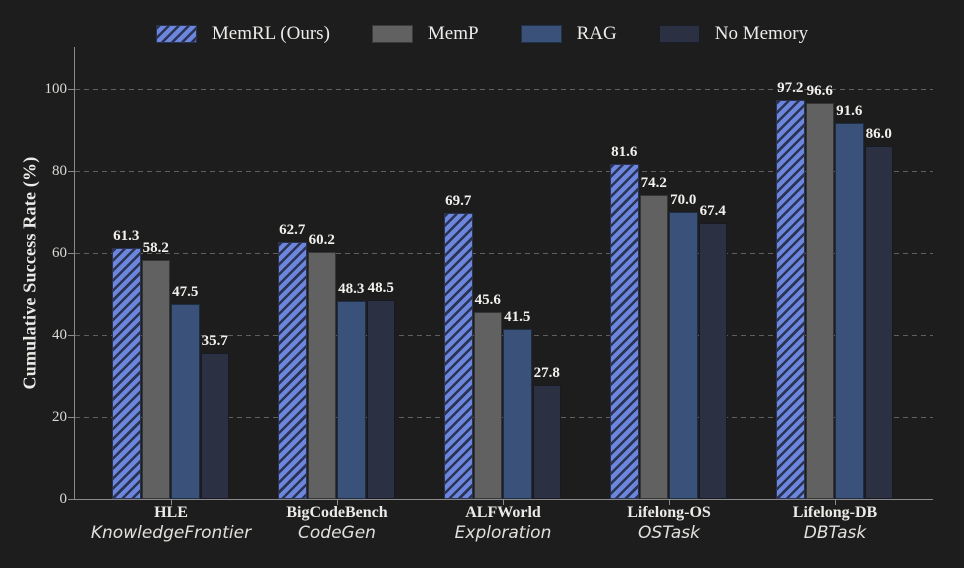 The height and width of the screenshot is (568, 964). What do you see at coordinates (849, 111) in the screenshot?
I see `bar-value-label: 91.6` at bounding box center [849, 111].